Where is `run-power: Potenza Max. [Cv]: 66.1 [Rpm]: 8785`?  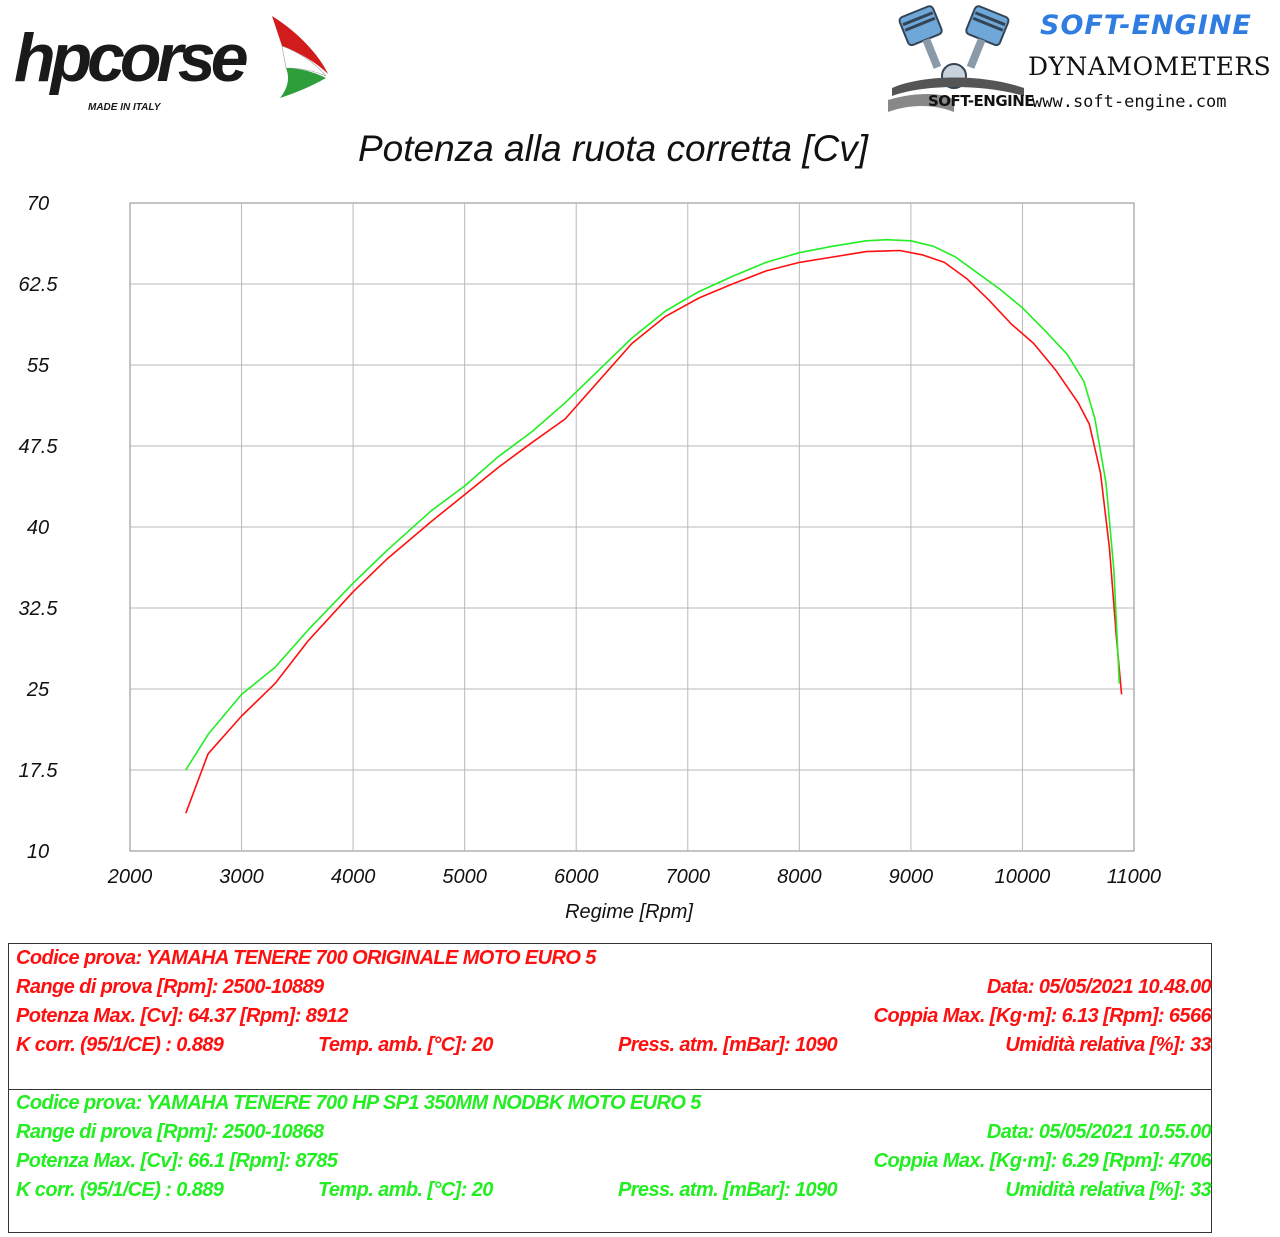
run-power: Potenza Max. [Cv]: 66.1 [Rpm]: 8785 is located at coordinates (177, 1161).